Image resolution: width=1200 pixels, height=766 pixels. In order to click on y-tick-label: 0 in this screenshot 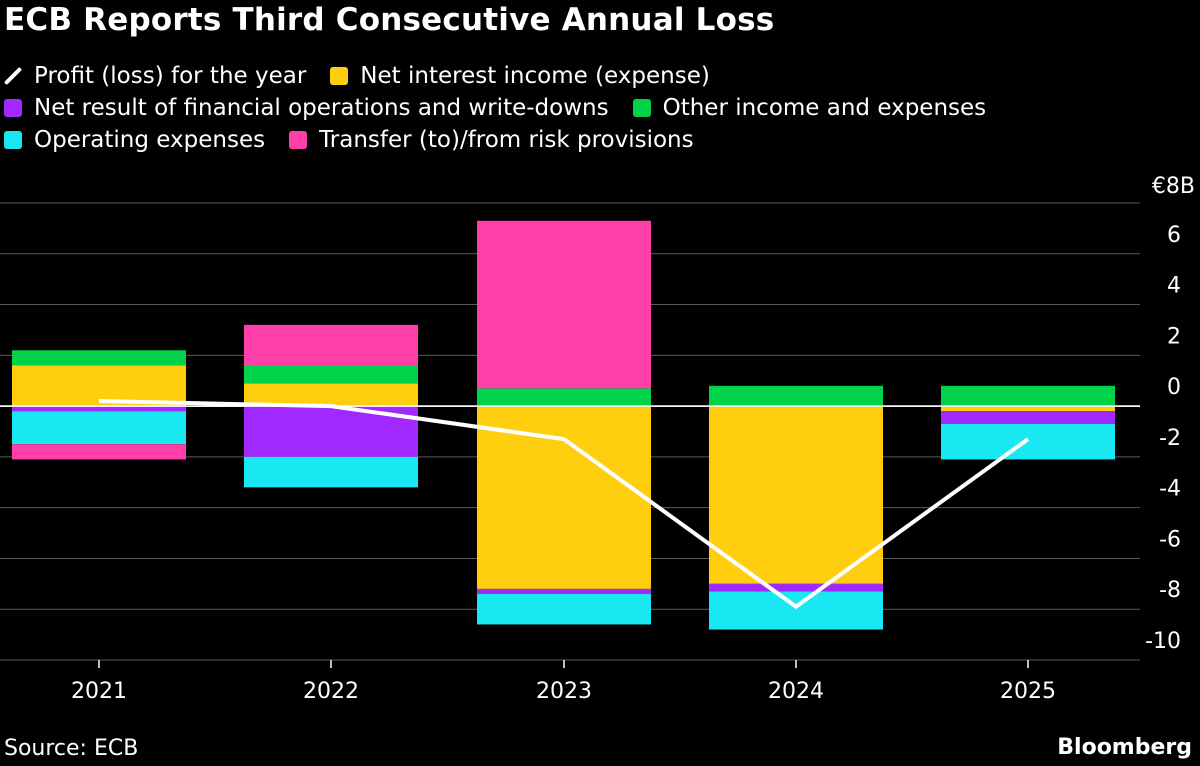, I will do `click(1174, 387)`.